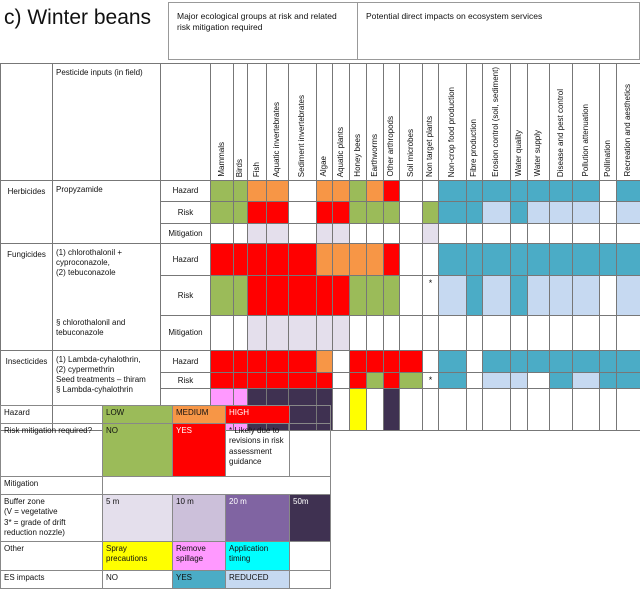 Image resolution: width=640 pixels, height=589 pixels. Describe the element at coordinates (186, 233) in the screenshot. I see `row-label: Mitigation` at that location.